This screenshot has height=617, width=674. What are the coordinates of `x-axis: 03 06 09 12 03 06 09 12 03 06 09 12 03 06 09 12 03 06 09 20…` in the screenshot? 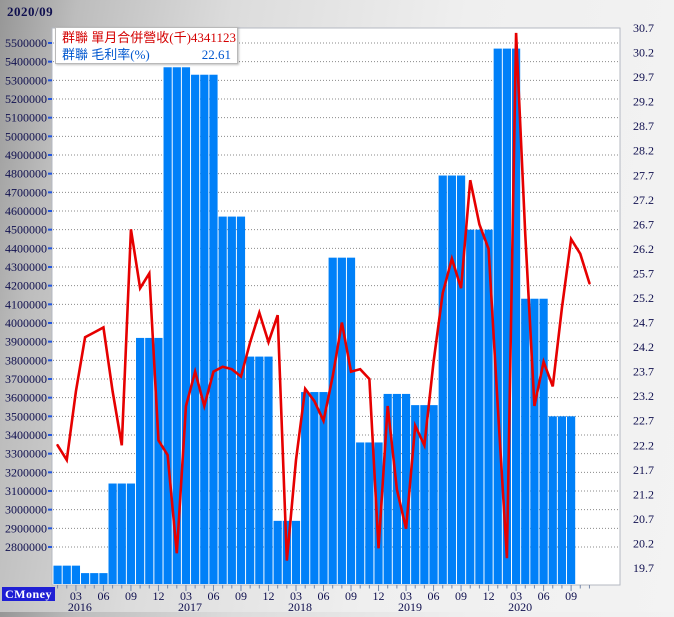 It's located at (336, 599).